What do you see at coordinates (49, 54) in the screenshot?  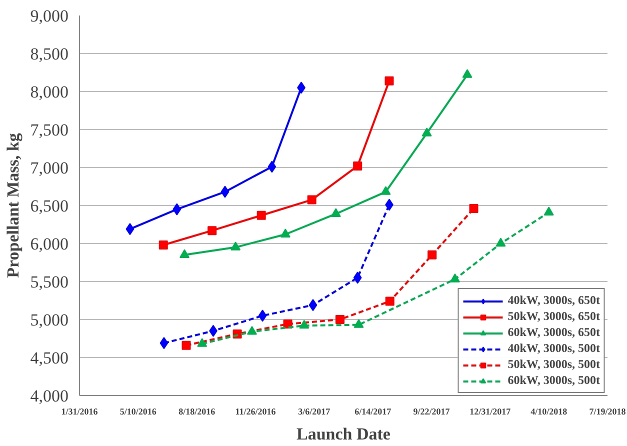 I see `y-tick-label: 8,500` at bounding box center [49, 54].